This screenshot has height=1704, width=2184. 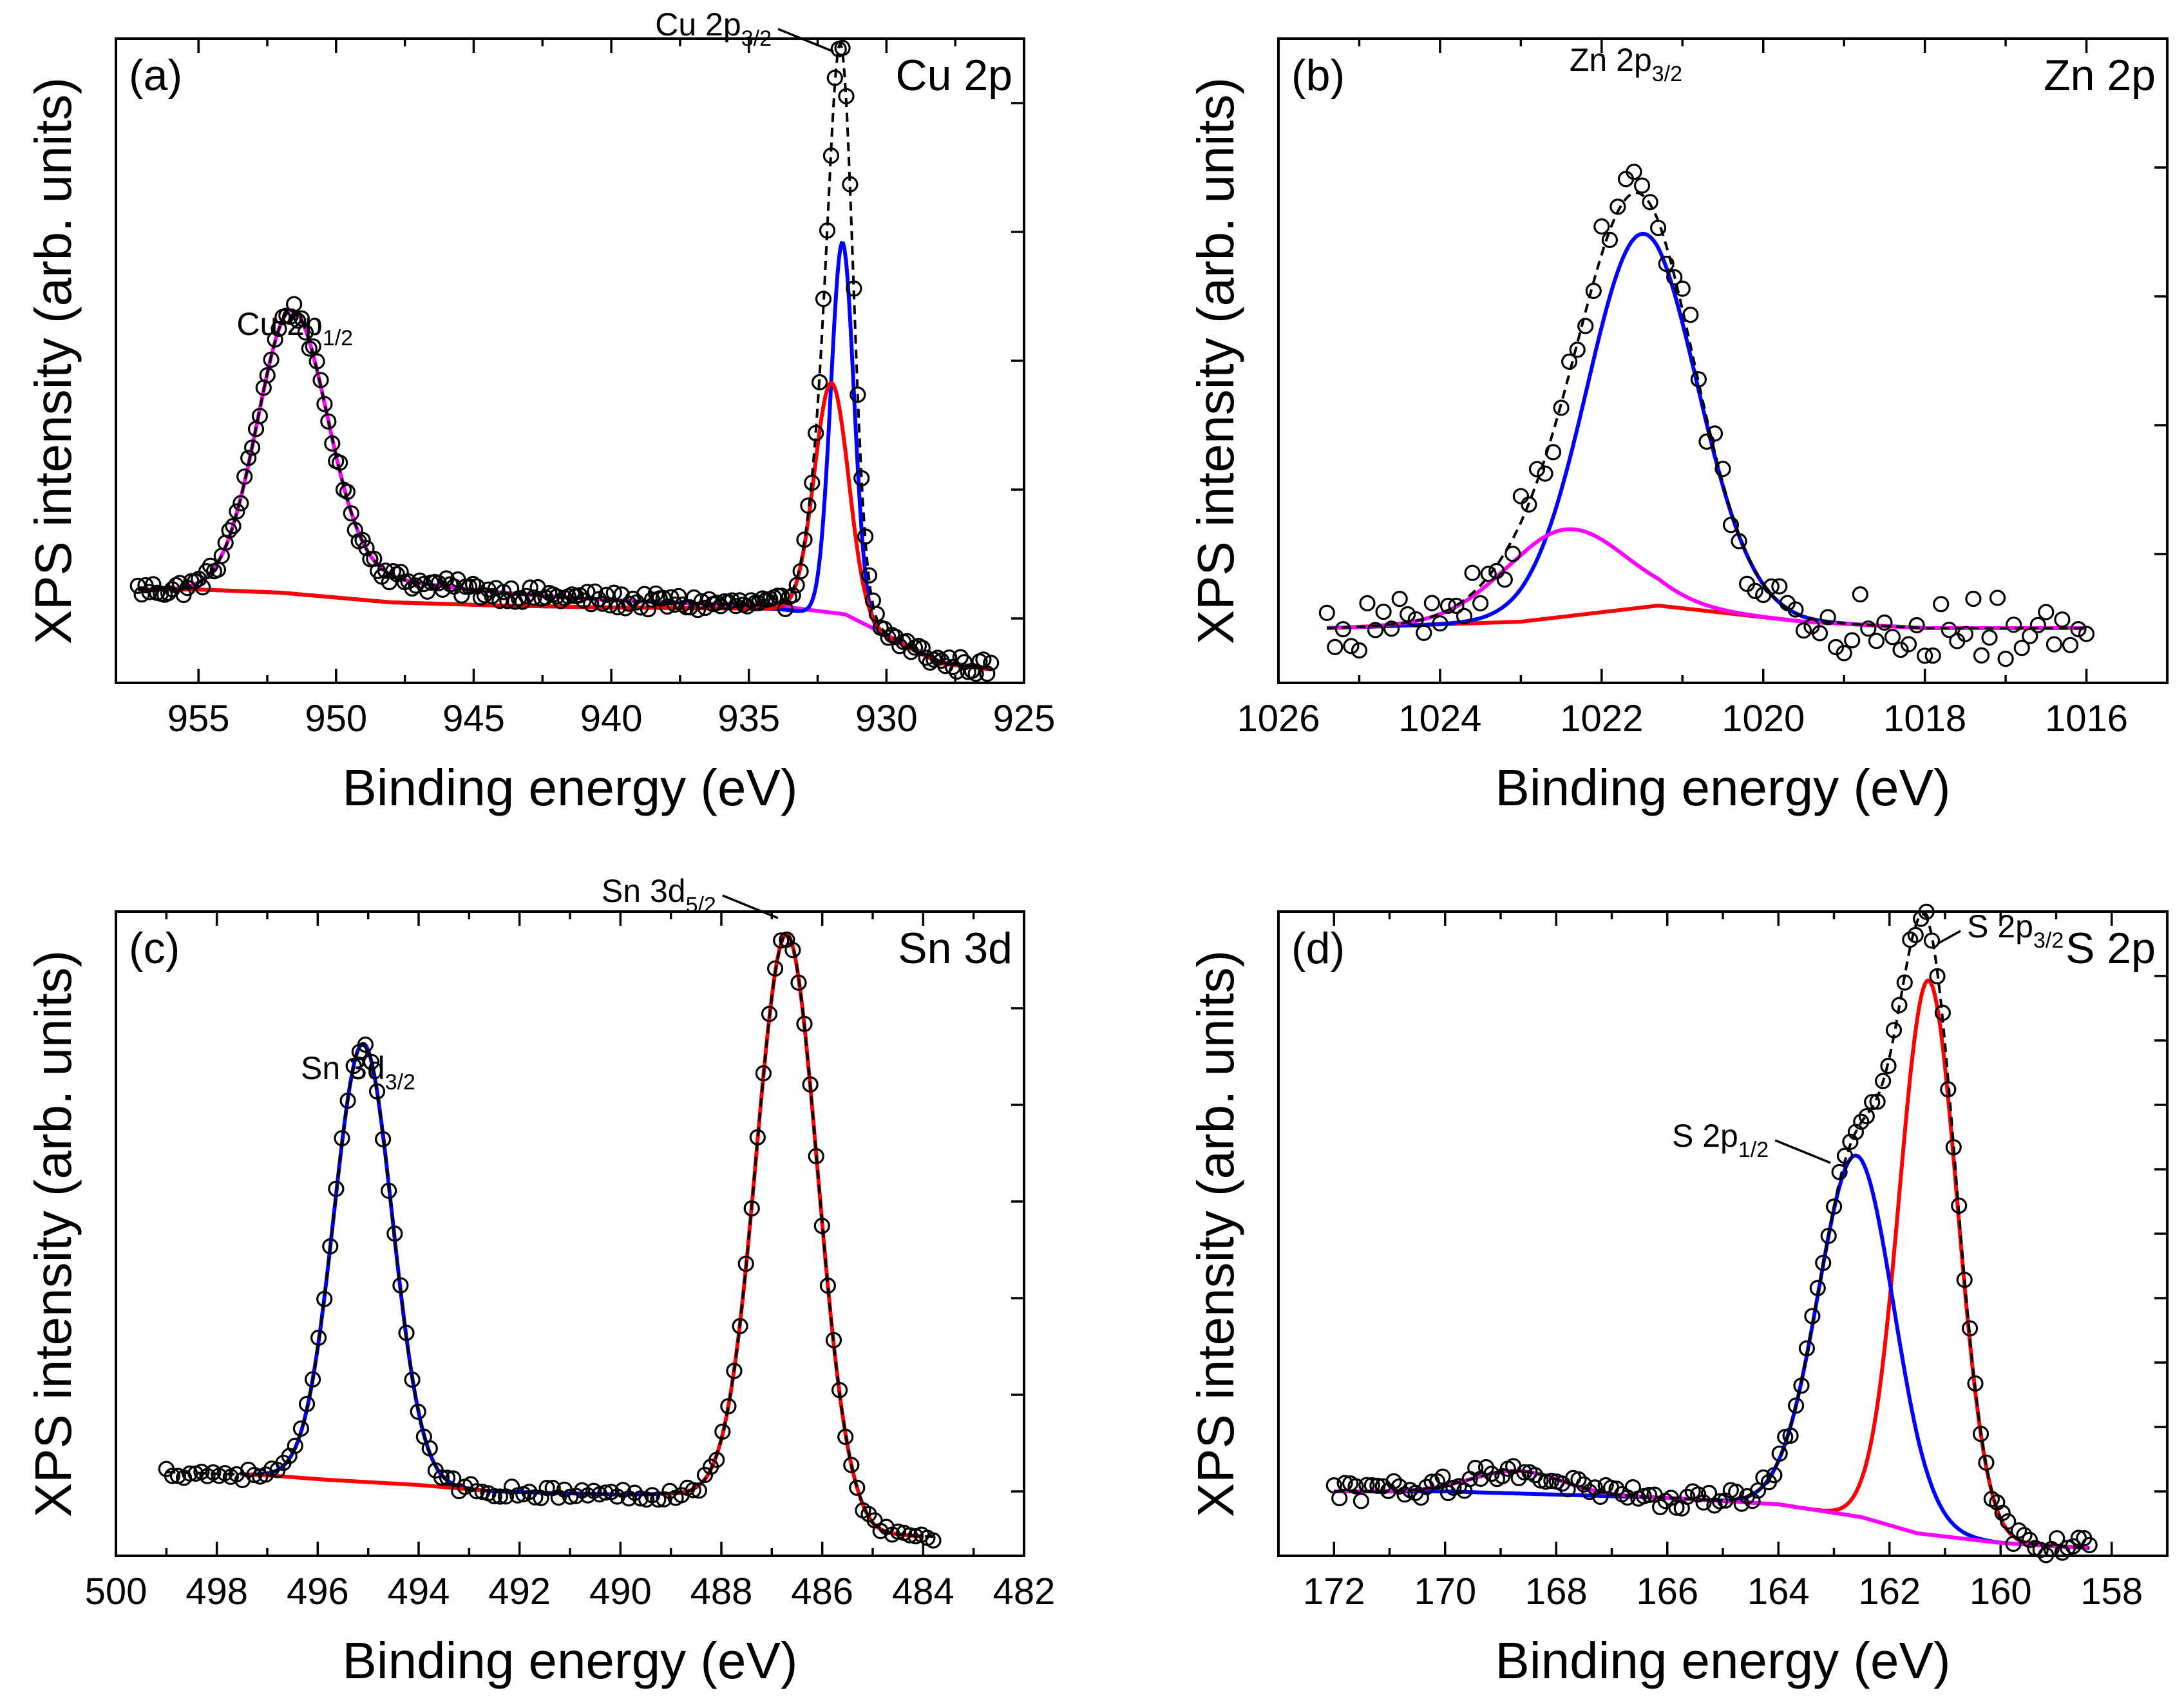 What do you see at coordinates (805, 40) in the screenshot?
I see `annotation-leader` at bounding box center [805, 40].